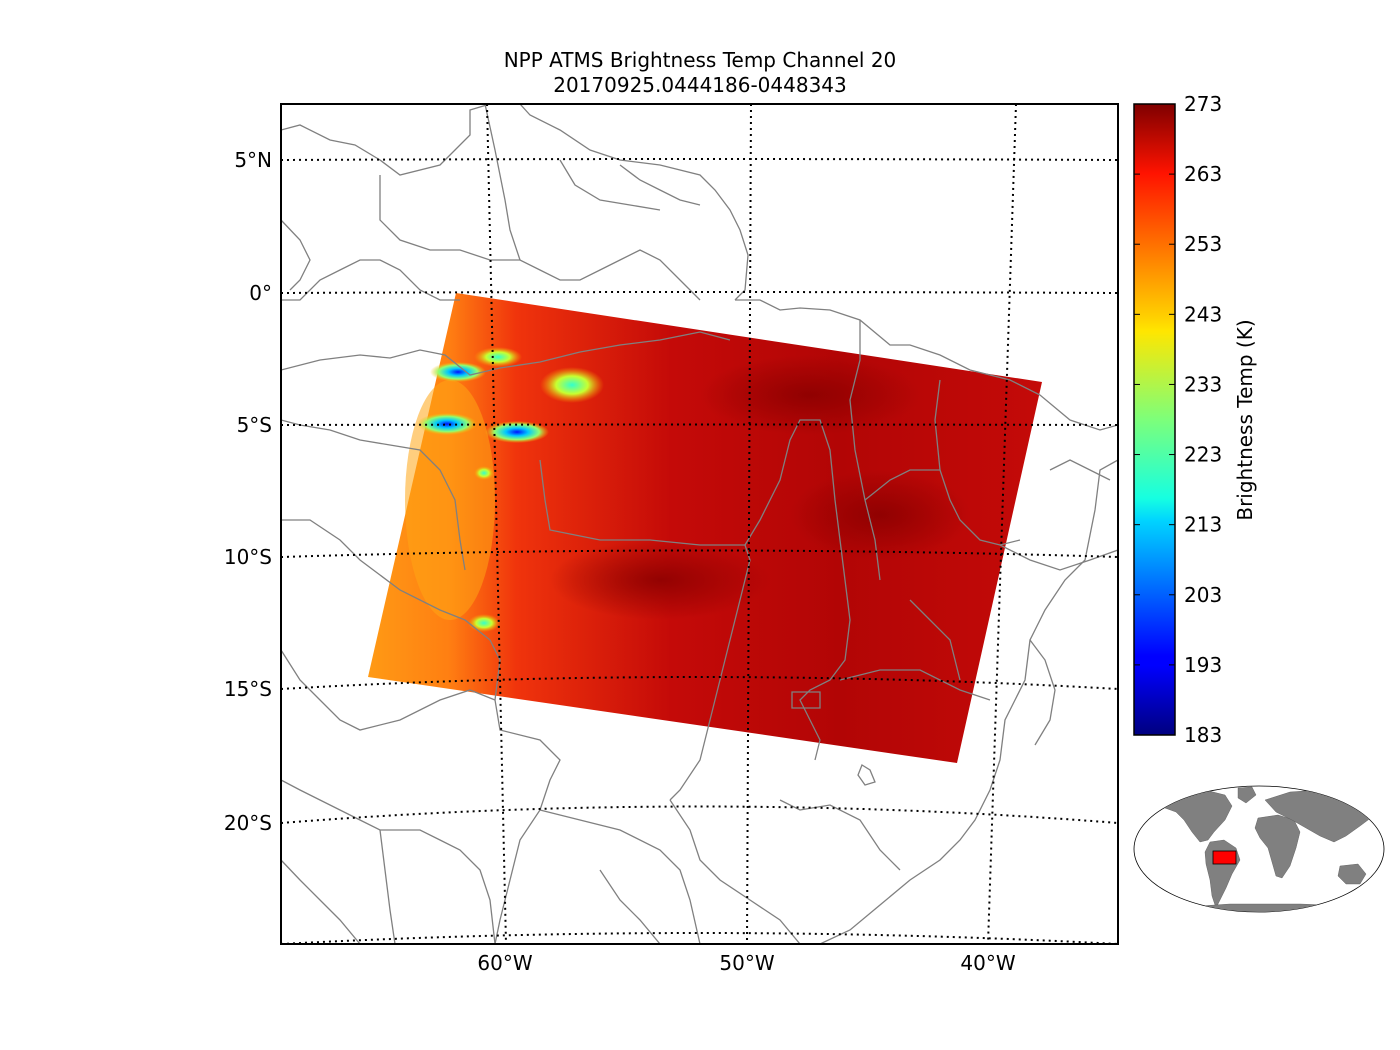 Image resolution: width=1400 pixels, height=1050 pixels. Describe the element at coordinates (1203, 384) in the screenshot. I see `colorbar-tick-label: 233` at that location.